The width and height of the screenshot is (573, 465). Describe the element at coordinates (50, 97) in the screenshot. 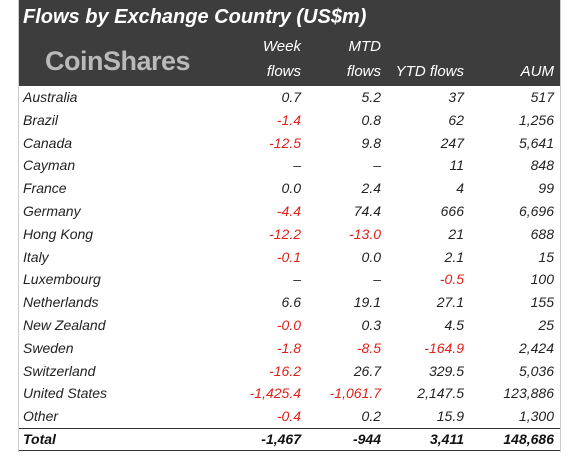

I see `row-label: Australia` at that location.